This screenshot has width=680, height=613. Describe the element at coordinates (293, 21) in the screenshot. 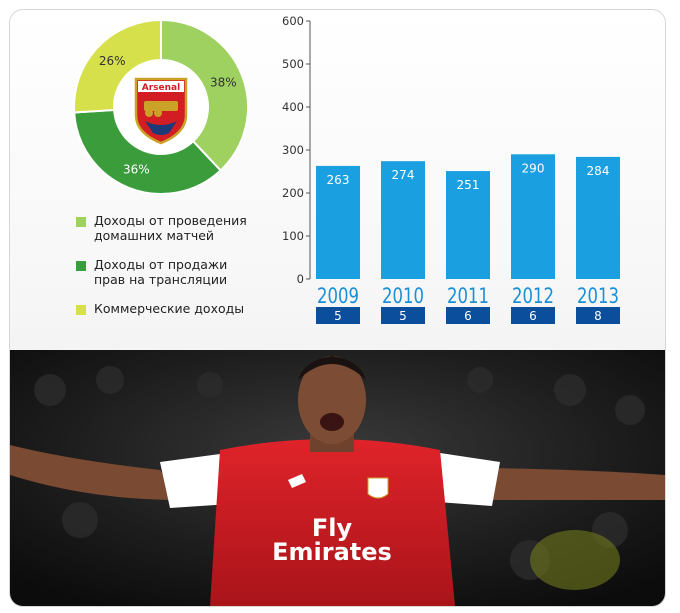

I see `y-tick-label: 600` at that location.